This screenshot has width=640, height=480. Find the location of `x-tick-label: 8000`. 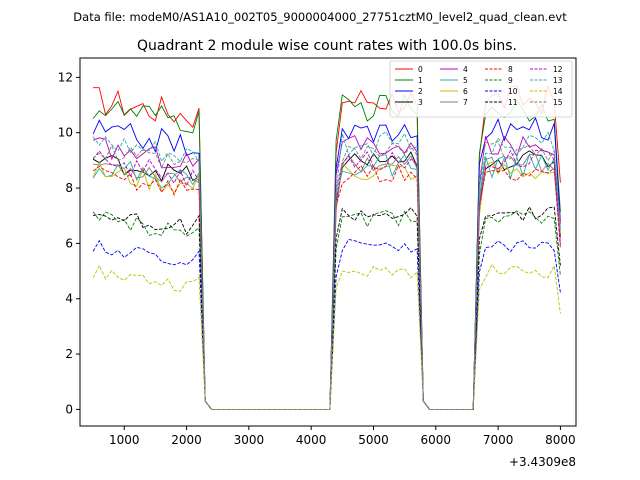

x-tick-label: 8000 is located at coordinates (560, 440).